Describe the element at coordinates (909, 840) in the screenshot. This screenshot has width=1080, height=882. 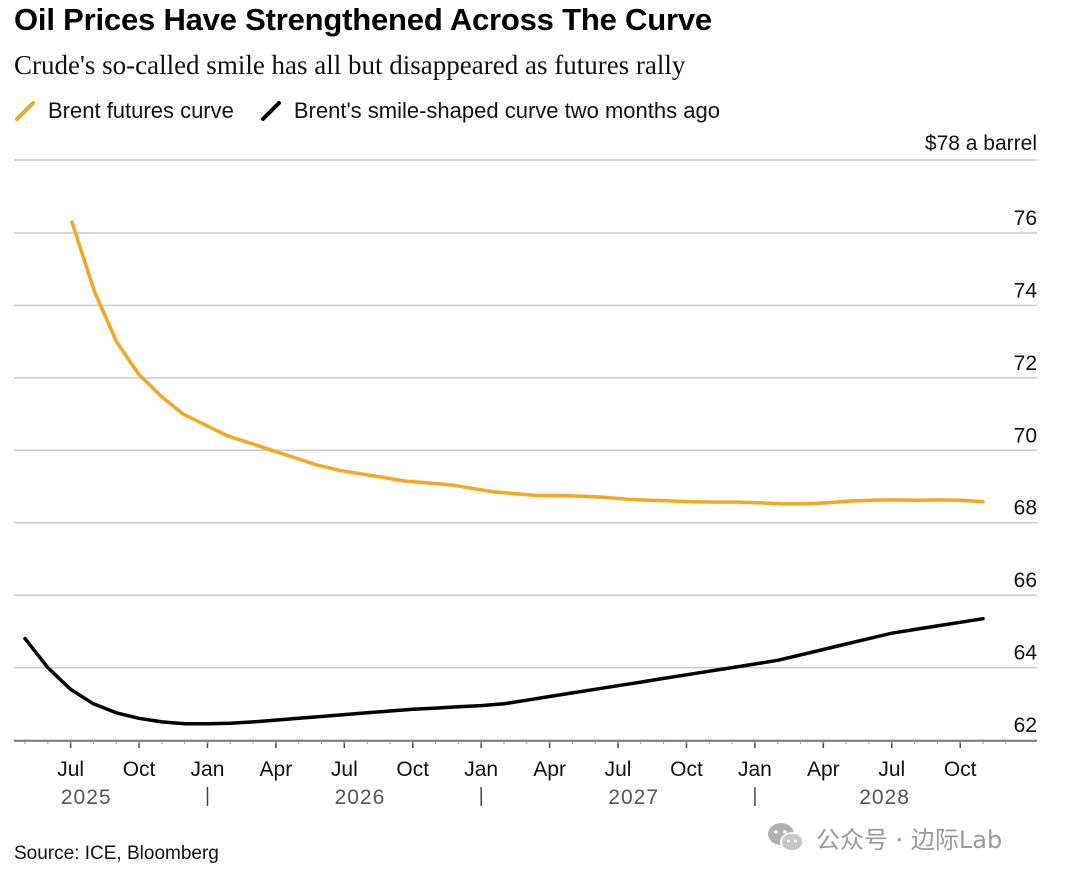
I see `watermark-text: 公众号 · 边际Lab` at that location.